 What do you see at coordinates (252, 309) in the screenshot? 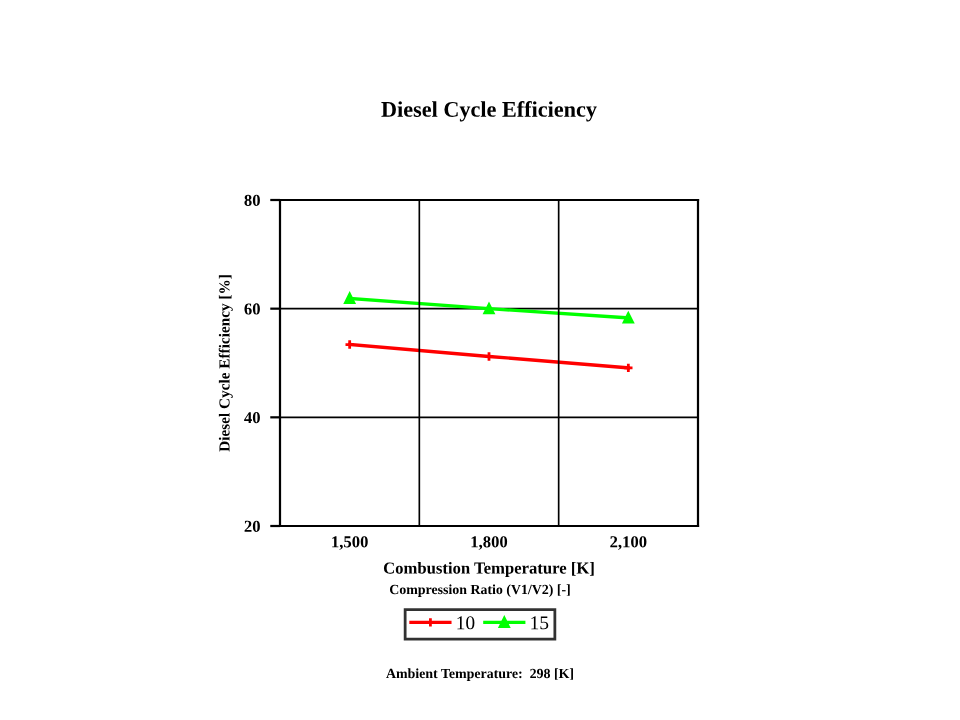
I see `y-tick-label: 60` at bounding box center [252, 309].